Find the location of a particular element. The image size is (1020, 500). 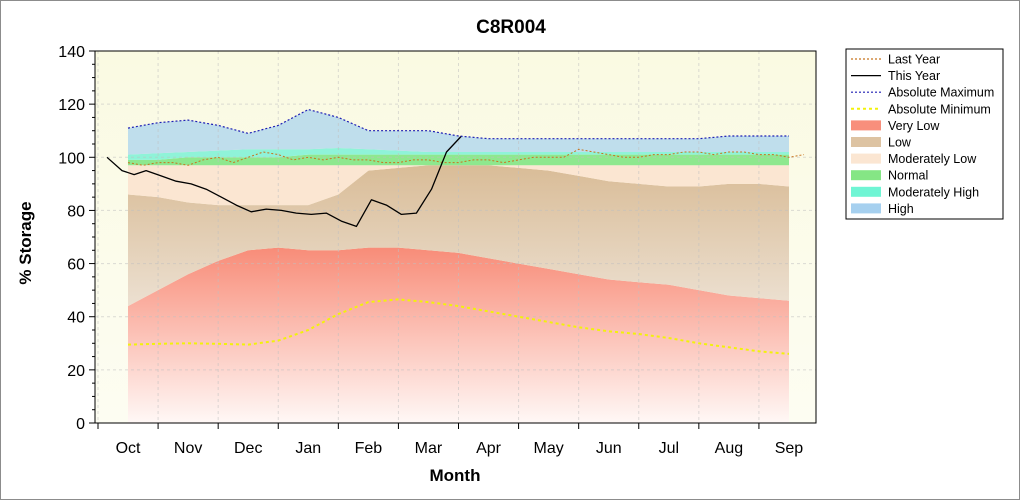

x-tick-label: Dec is located at coordinates (248, 448).